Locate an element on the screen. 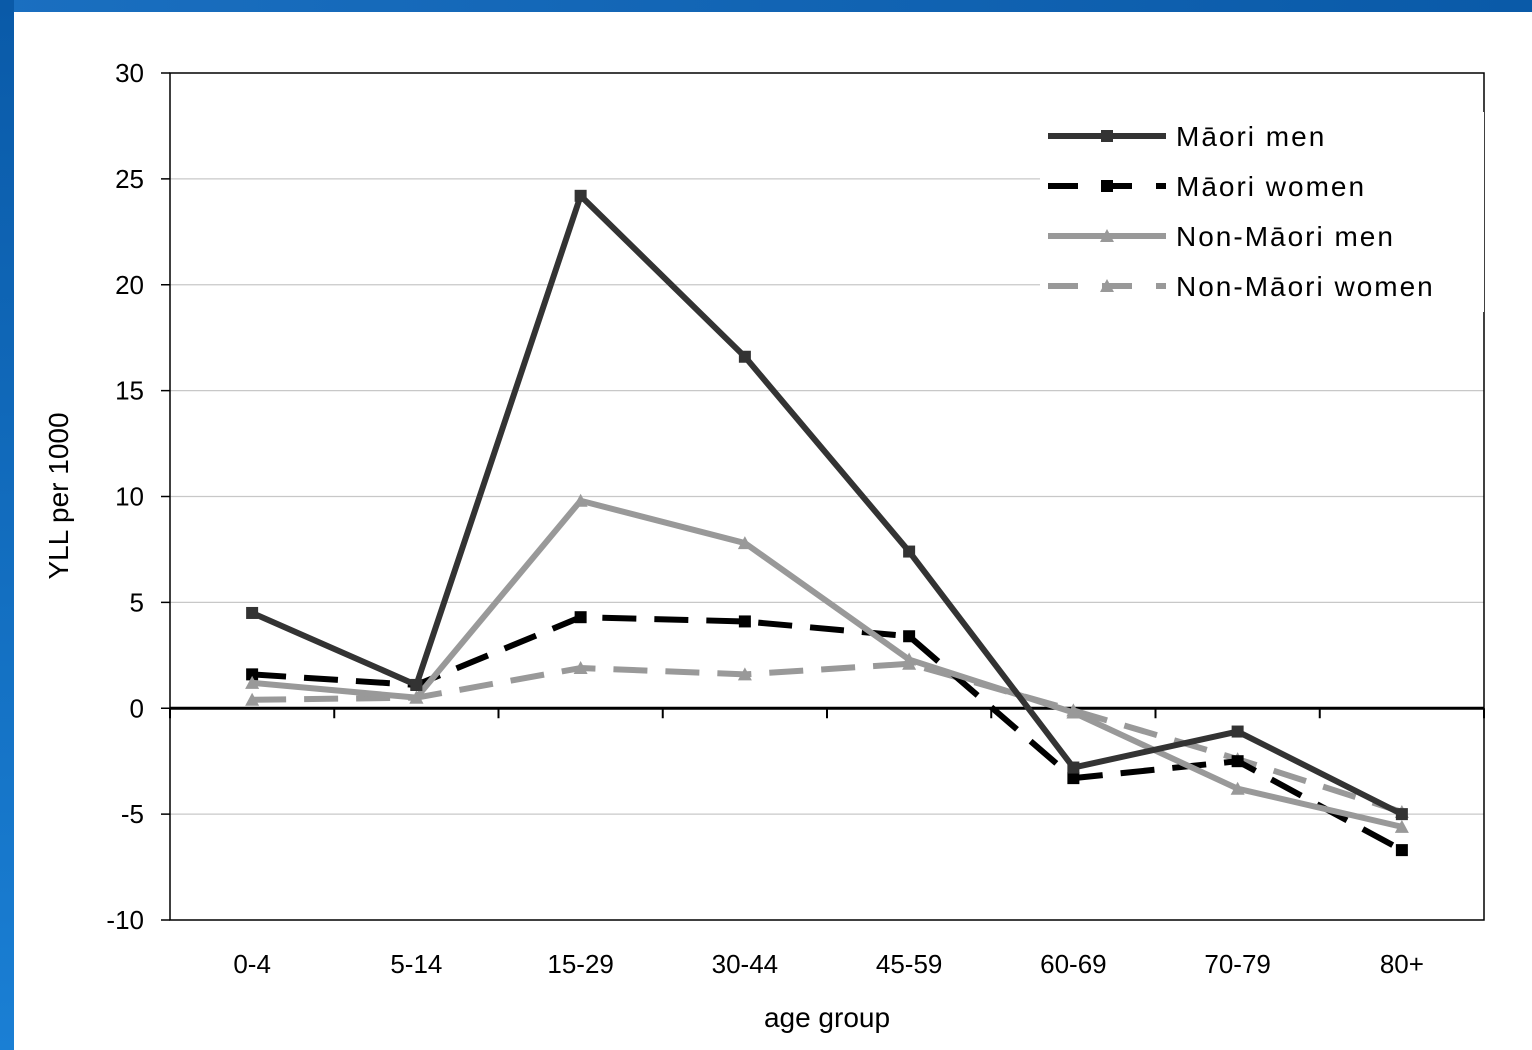 Image resolution: width=1532 pixels, height=1050 pixels. y-tick-label: -10 is located at coordinates (125, 920).